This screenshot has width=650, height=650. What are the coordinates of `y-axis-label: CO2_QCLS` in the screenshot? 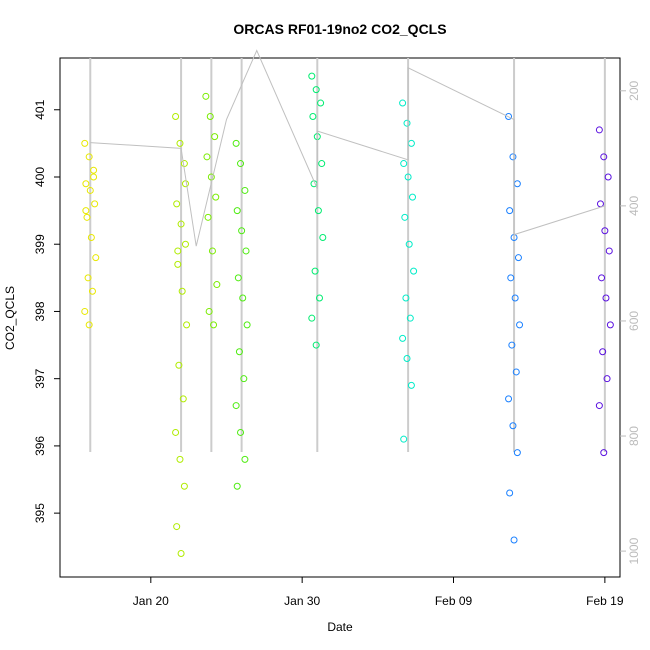 It's located at (10, 318).